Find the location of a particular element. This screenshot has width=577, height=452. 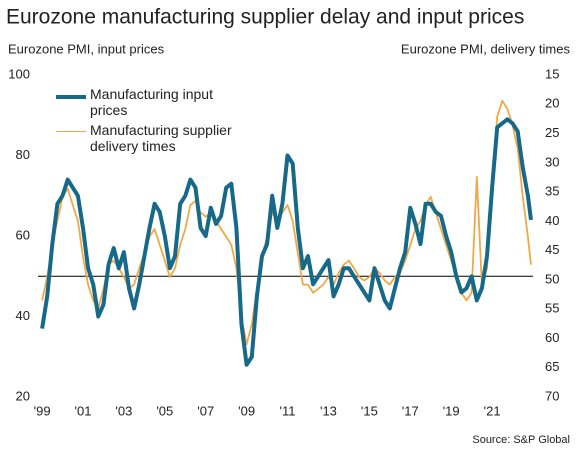

y-axis-label: Eurozone PMI, input prices is located at coordinates (86, 48).